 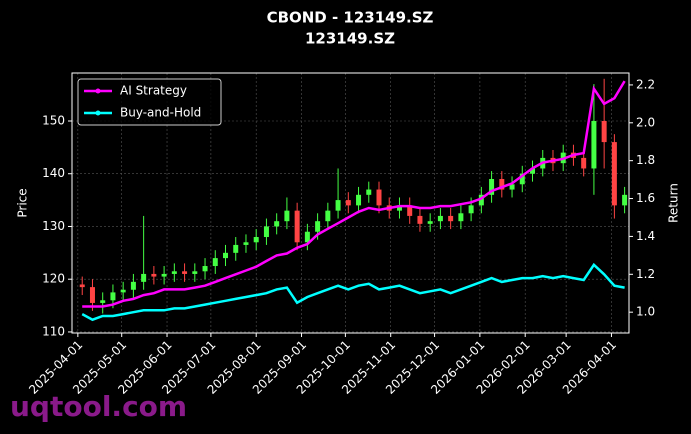 I want to click on y-axis-label: Price, so click(x=23, y=202).